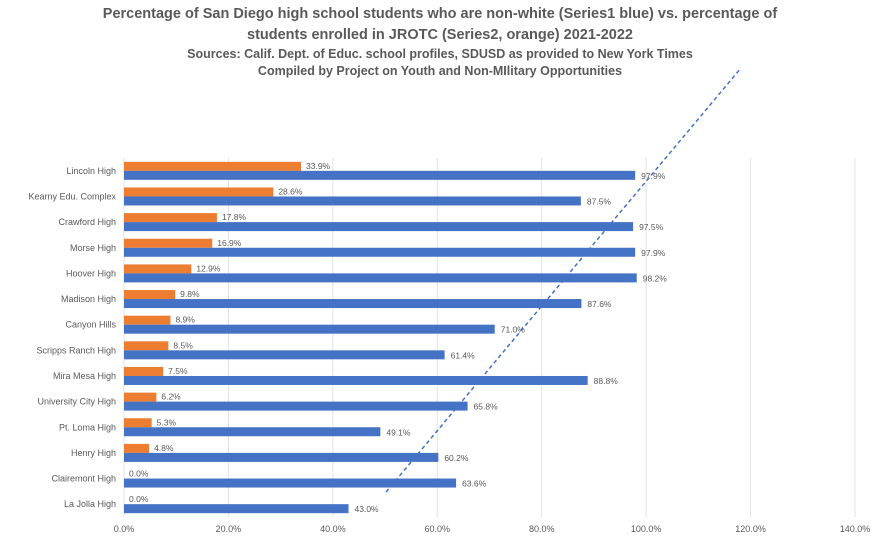  What do you see at coordinates (606, 381) in the screenshot?
I see `data-label-series1: 88.8%` at bounding box center [606, 381].